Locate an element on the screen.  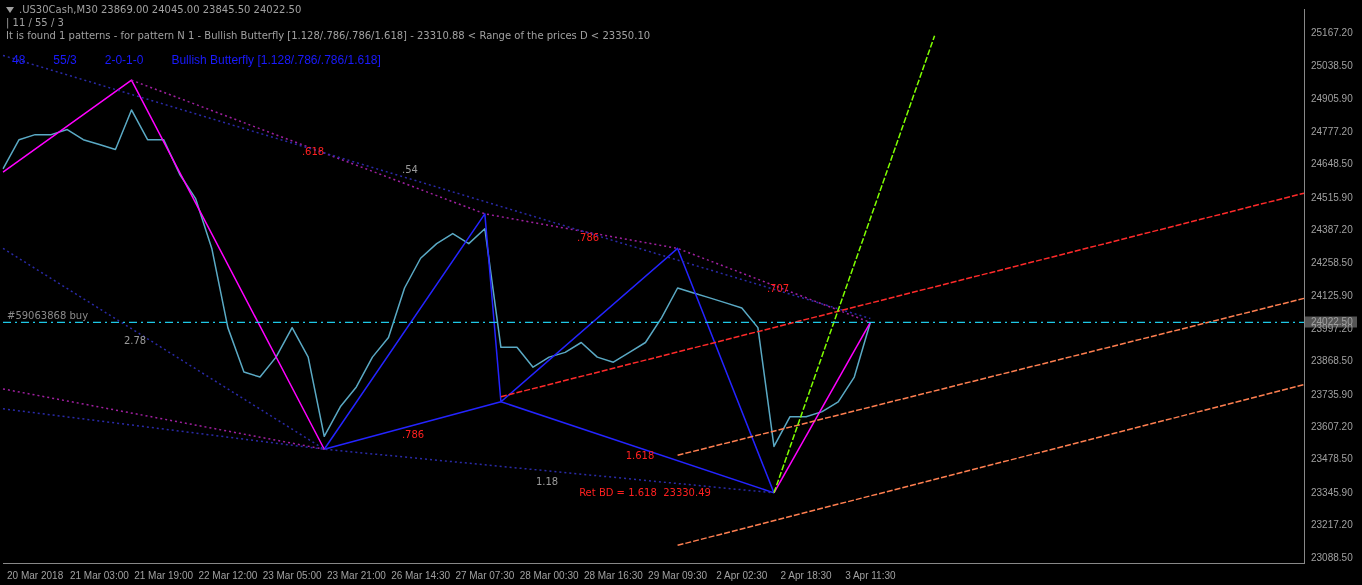
y-tick-label: 23088.50 is located at coordinates (1332, 557).